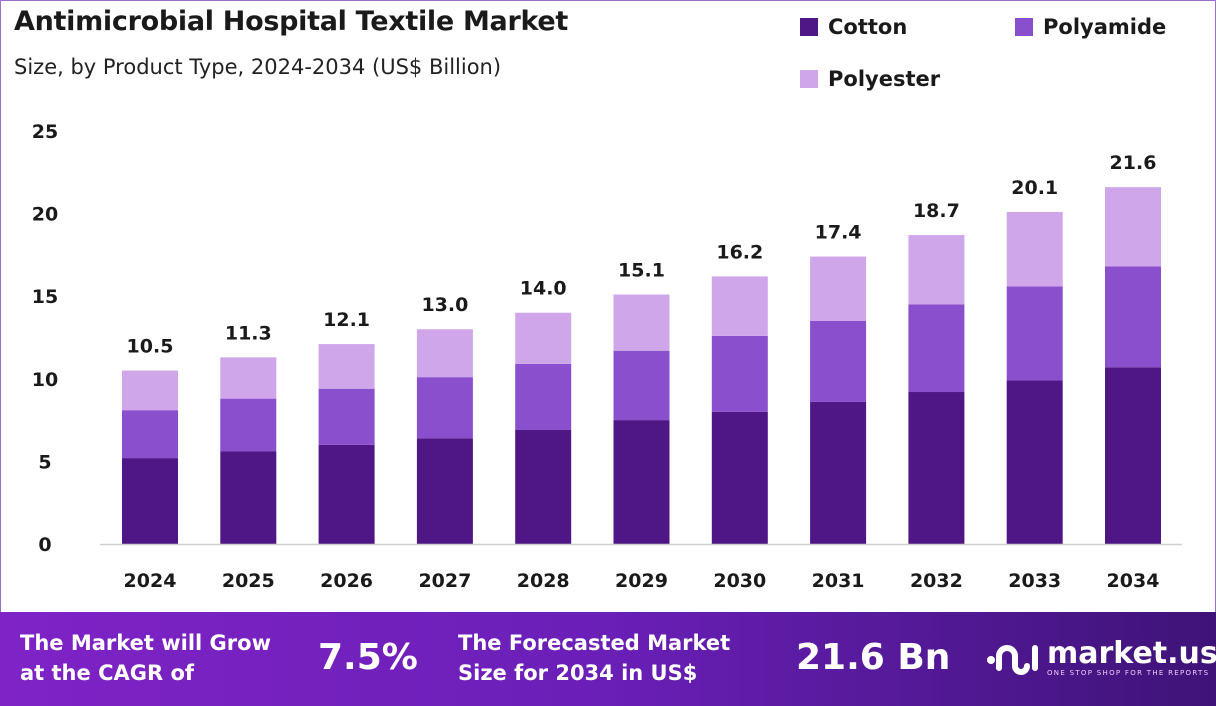  I want to click on total-data-label: 17.4, so click(838, 233).